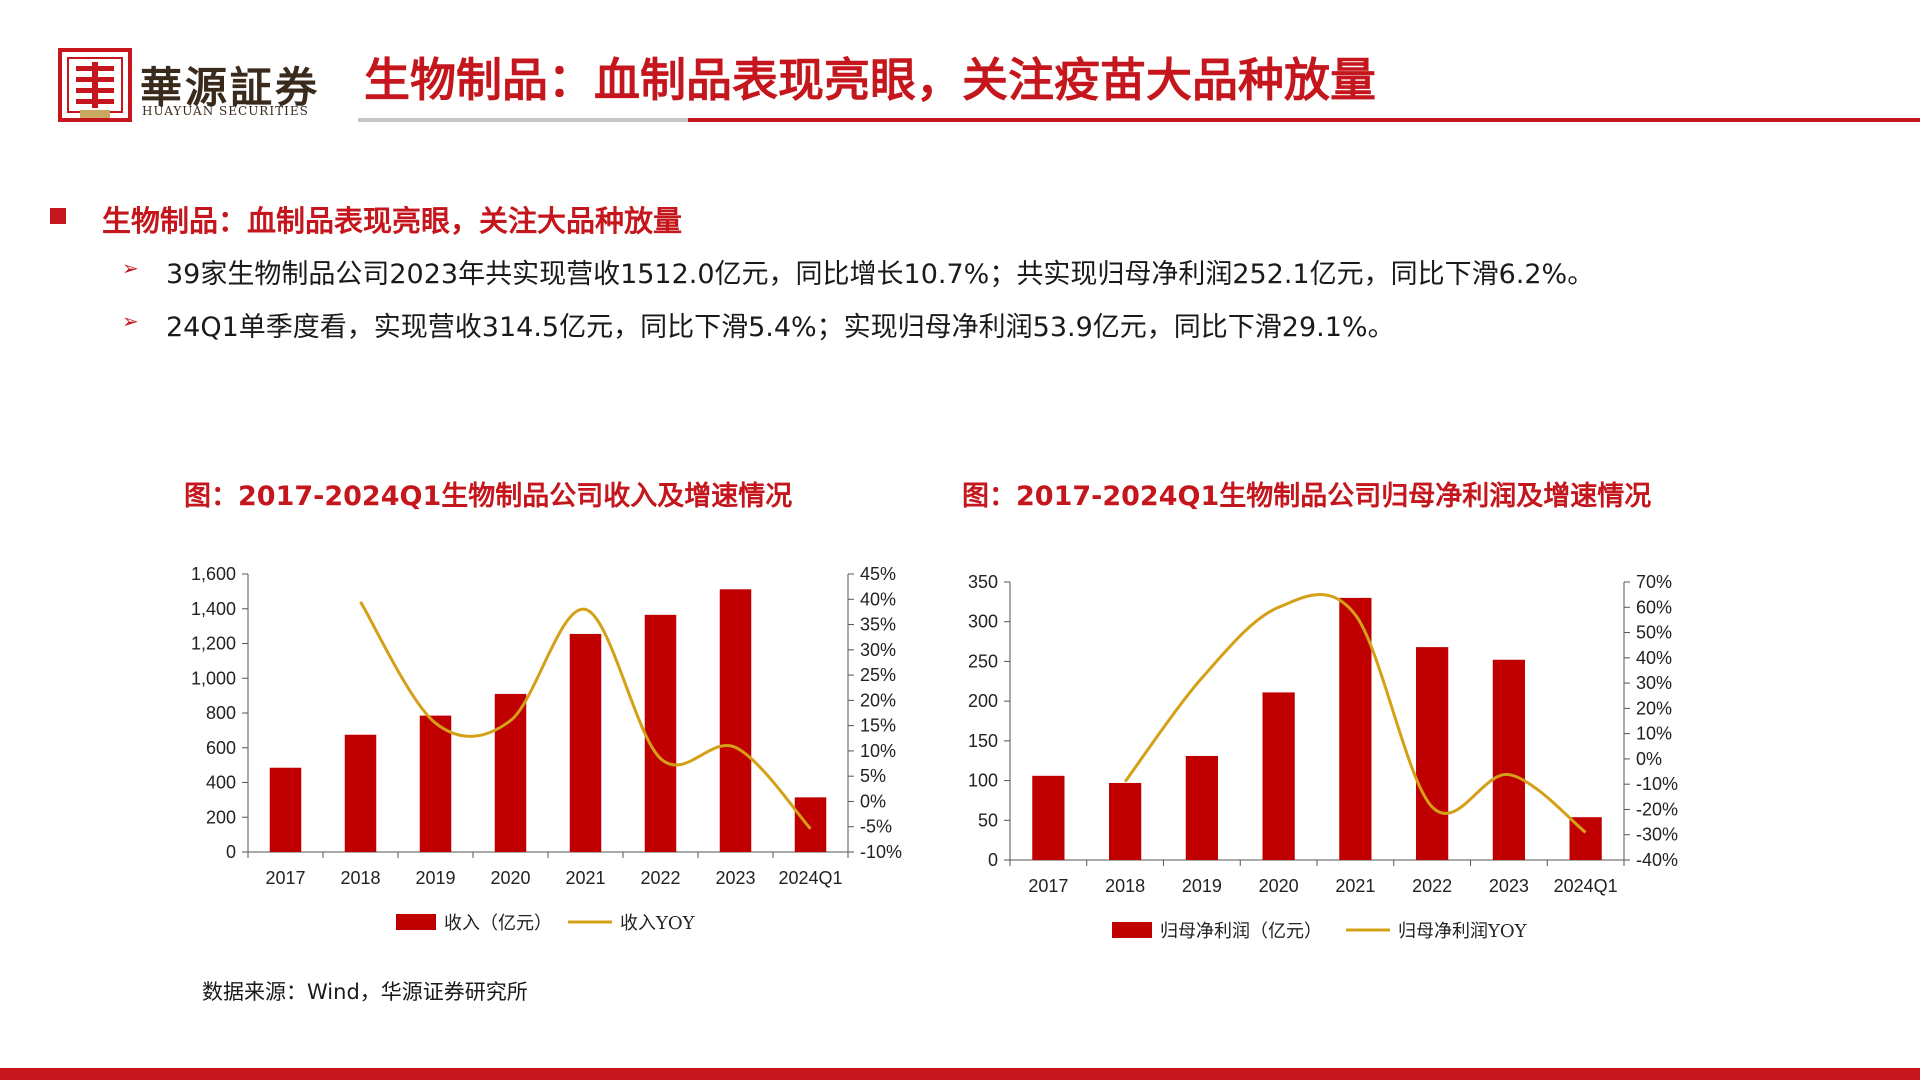 The image size is (1920, 1080). What do you see at coordinates (95, 85) in the screenshot?
I see `logo-emblem-icon` at bounding box center [95, 85].